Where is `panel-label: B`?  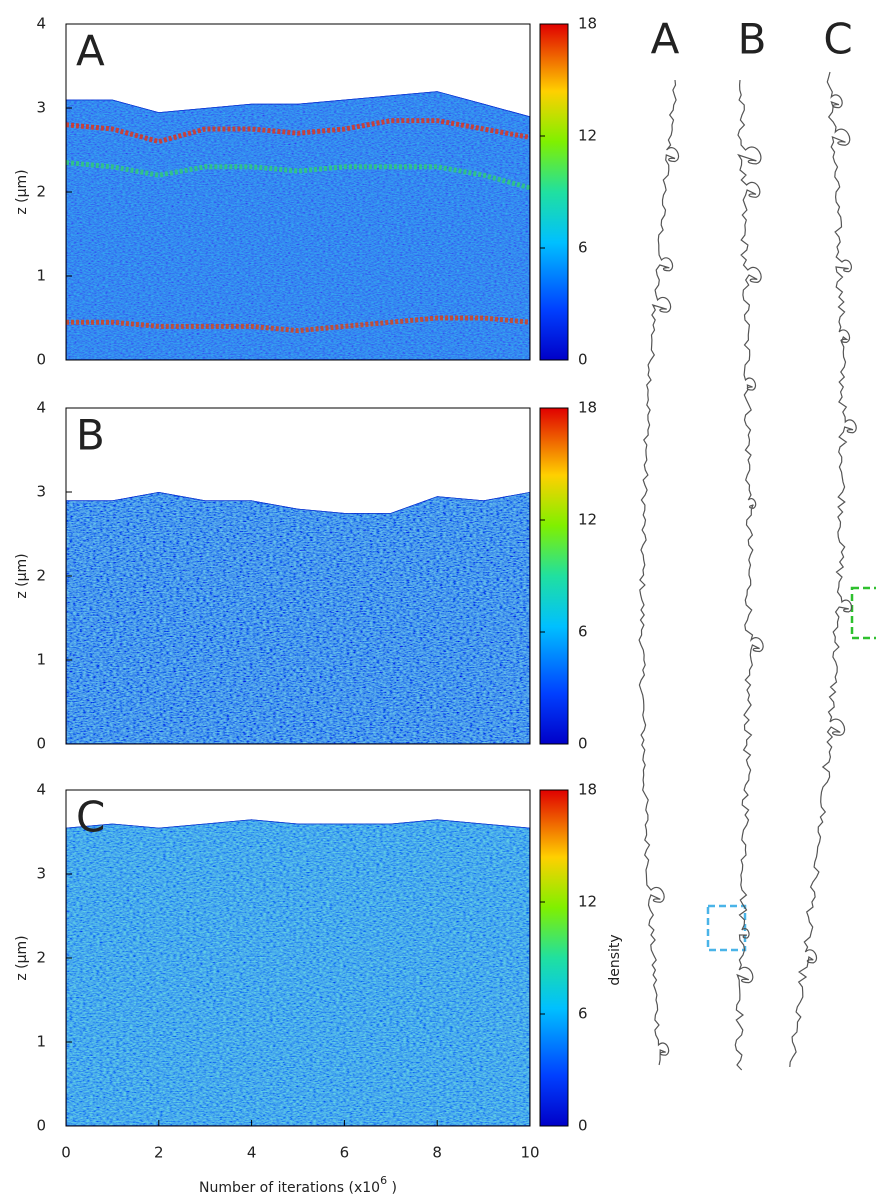
panel-label: B is located at coordinates (90, 435).